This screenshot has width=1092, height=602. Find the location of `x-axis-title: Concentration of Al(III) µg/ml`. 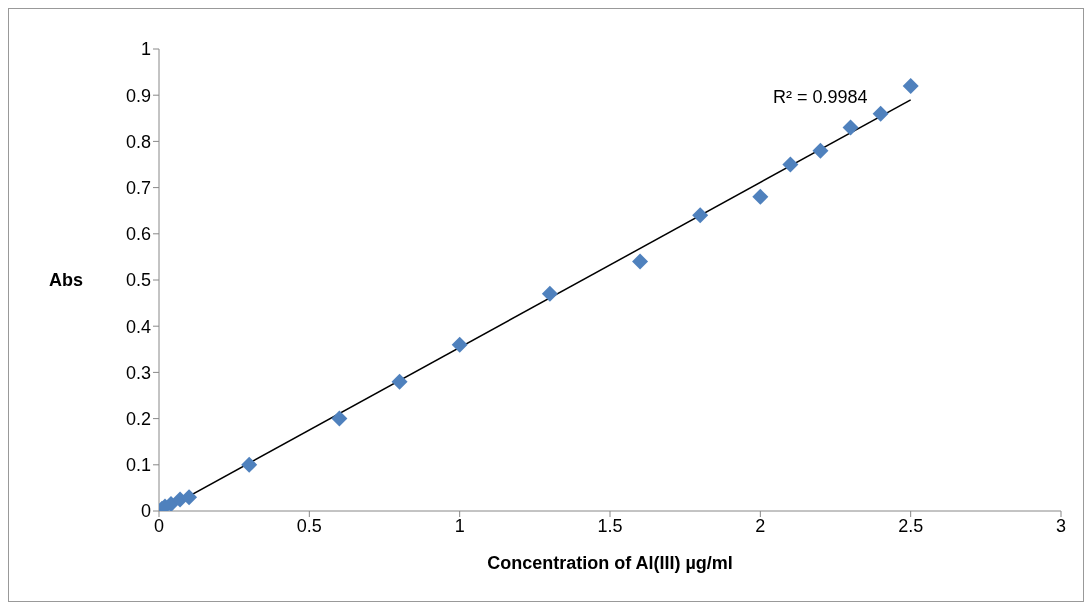

x-axis-title: Concentration of Al(III) µg/ml is located at coordinates (610, 563).